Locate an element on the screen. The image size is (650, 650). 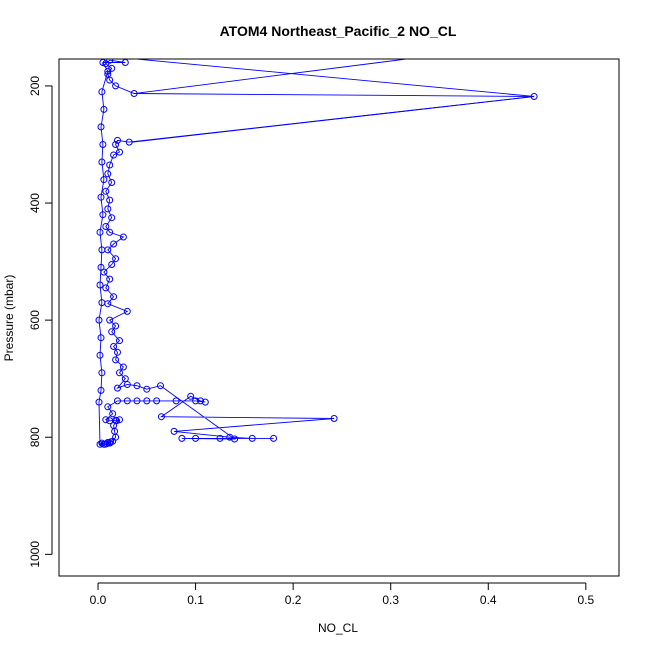
x-tick-label: 0.0 is located at coordinates (98, 600).